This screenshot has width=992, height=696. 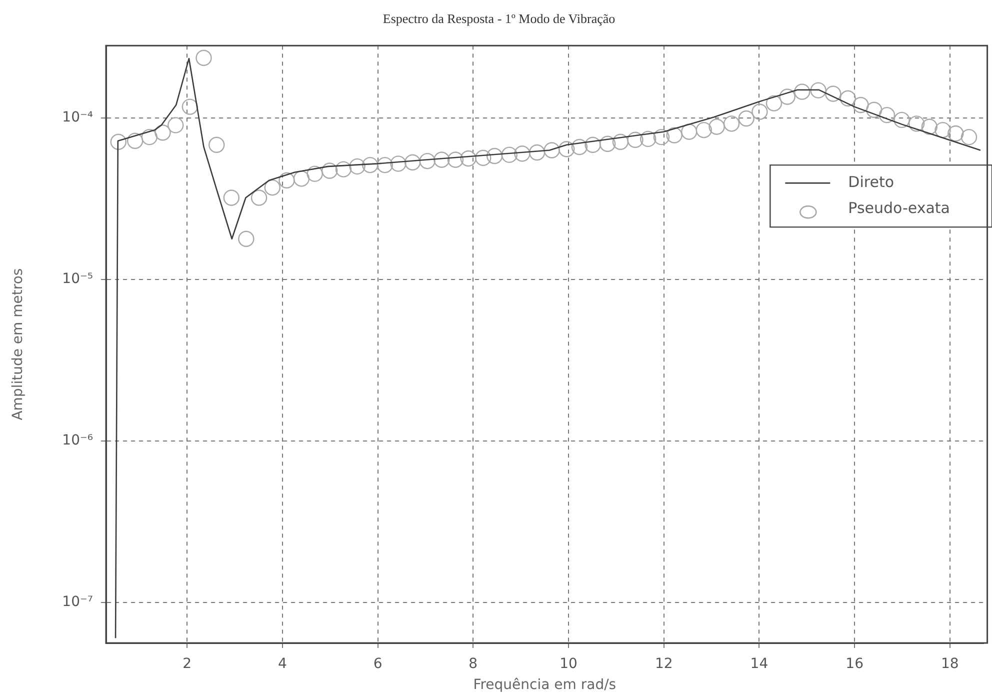 I want to click on x-tick-label: 12, so click(x=663, y=664).